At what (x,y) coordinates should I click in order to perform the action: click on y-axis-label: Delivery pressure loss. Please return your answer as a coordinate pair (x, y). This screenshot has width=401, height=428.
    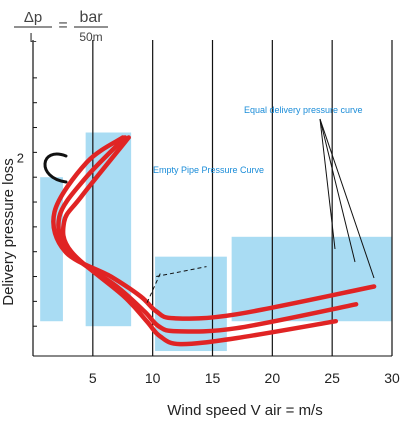
    Looking at the image, I should click on (8, 232).